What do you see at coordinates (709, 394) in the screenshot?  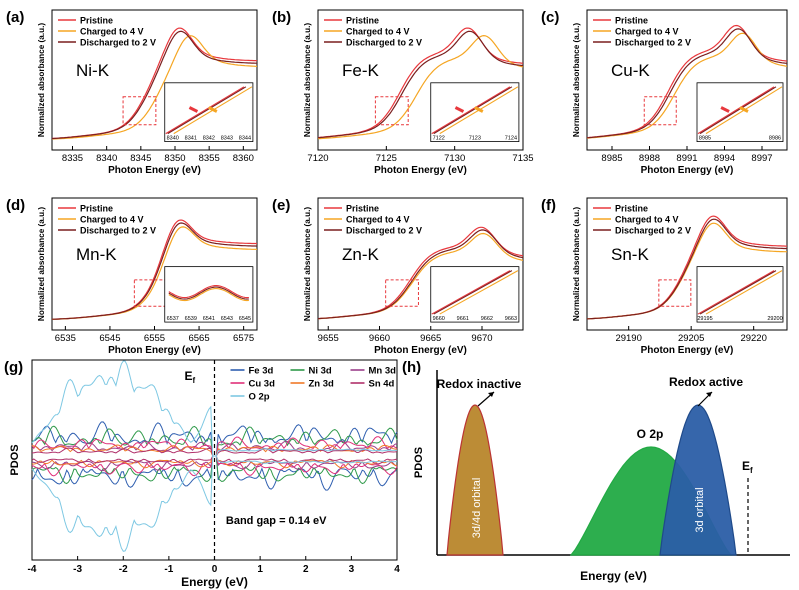 I see `arrowhead` at bounding box center [709, 394].